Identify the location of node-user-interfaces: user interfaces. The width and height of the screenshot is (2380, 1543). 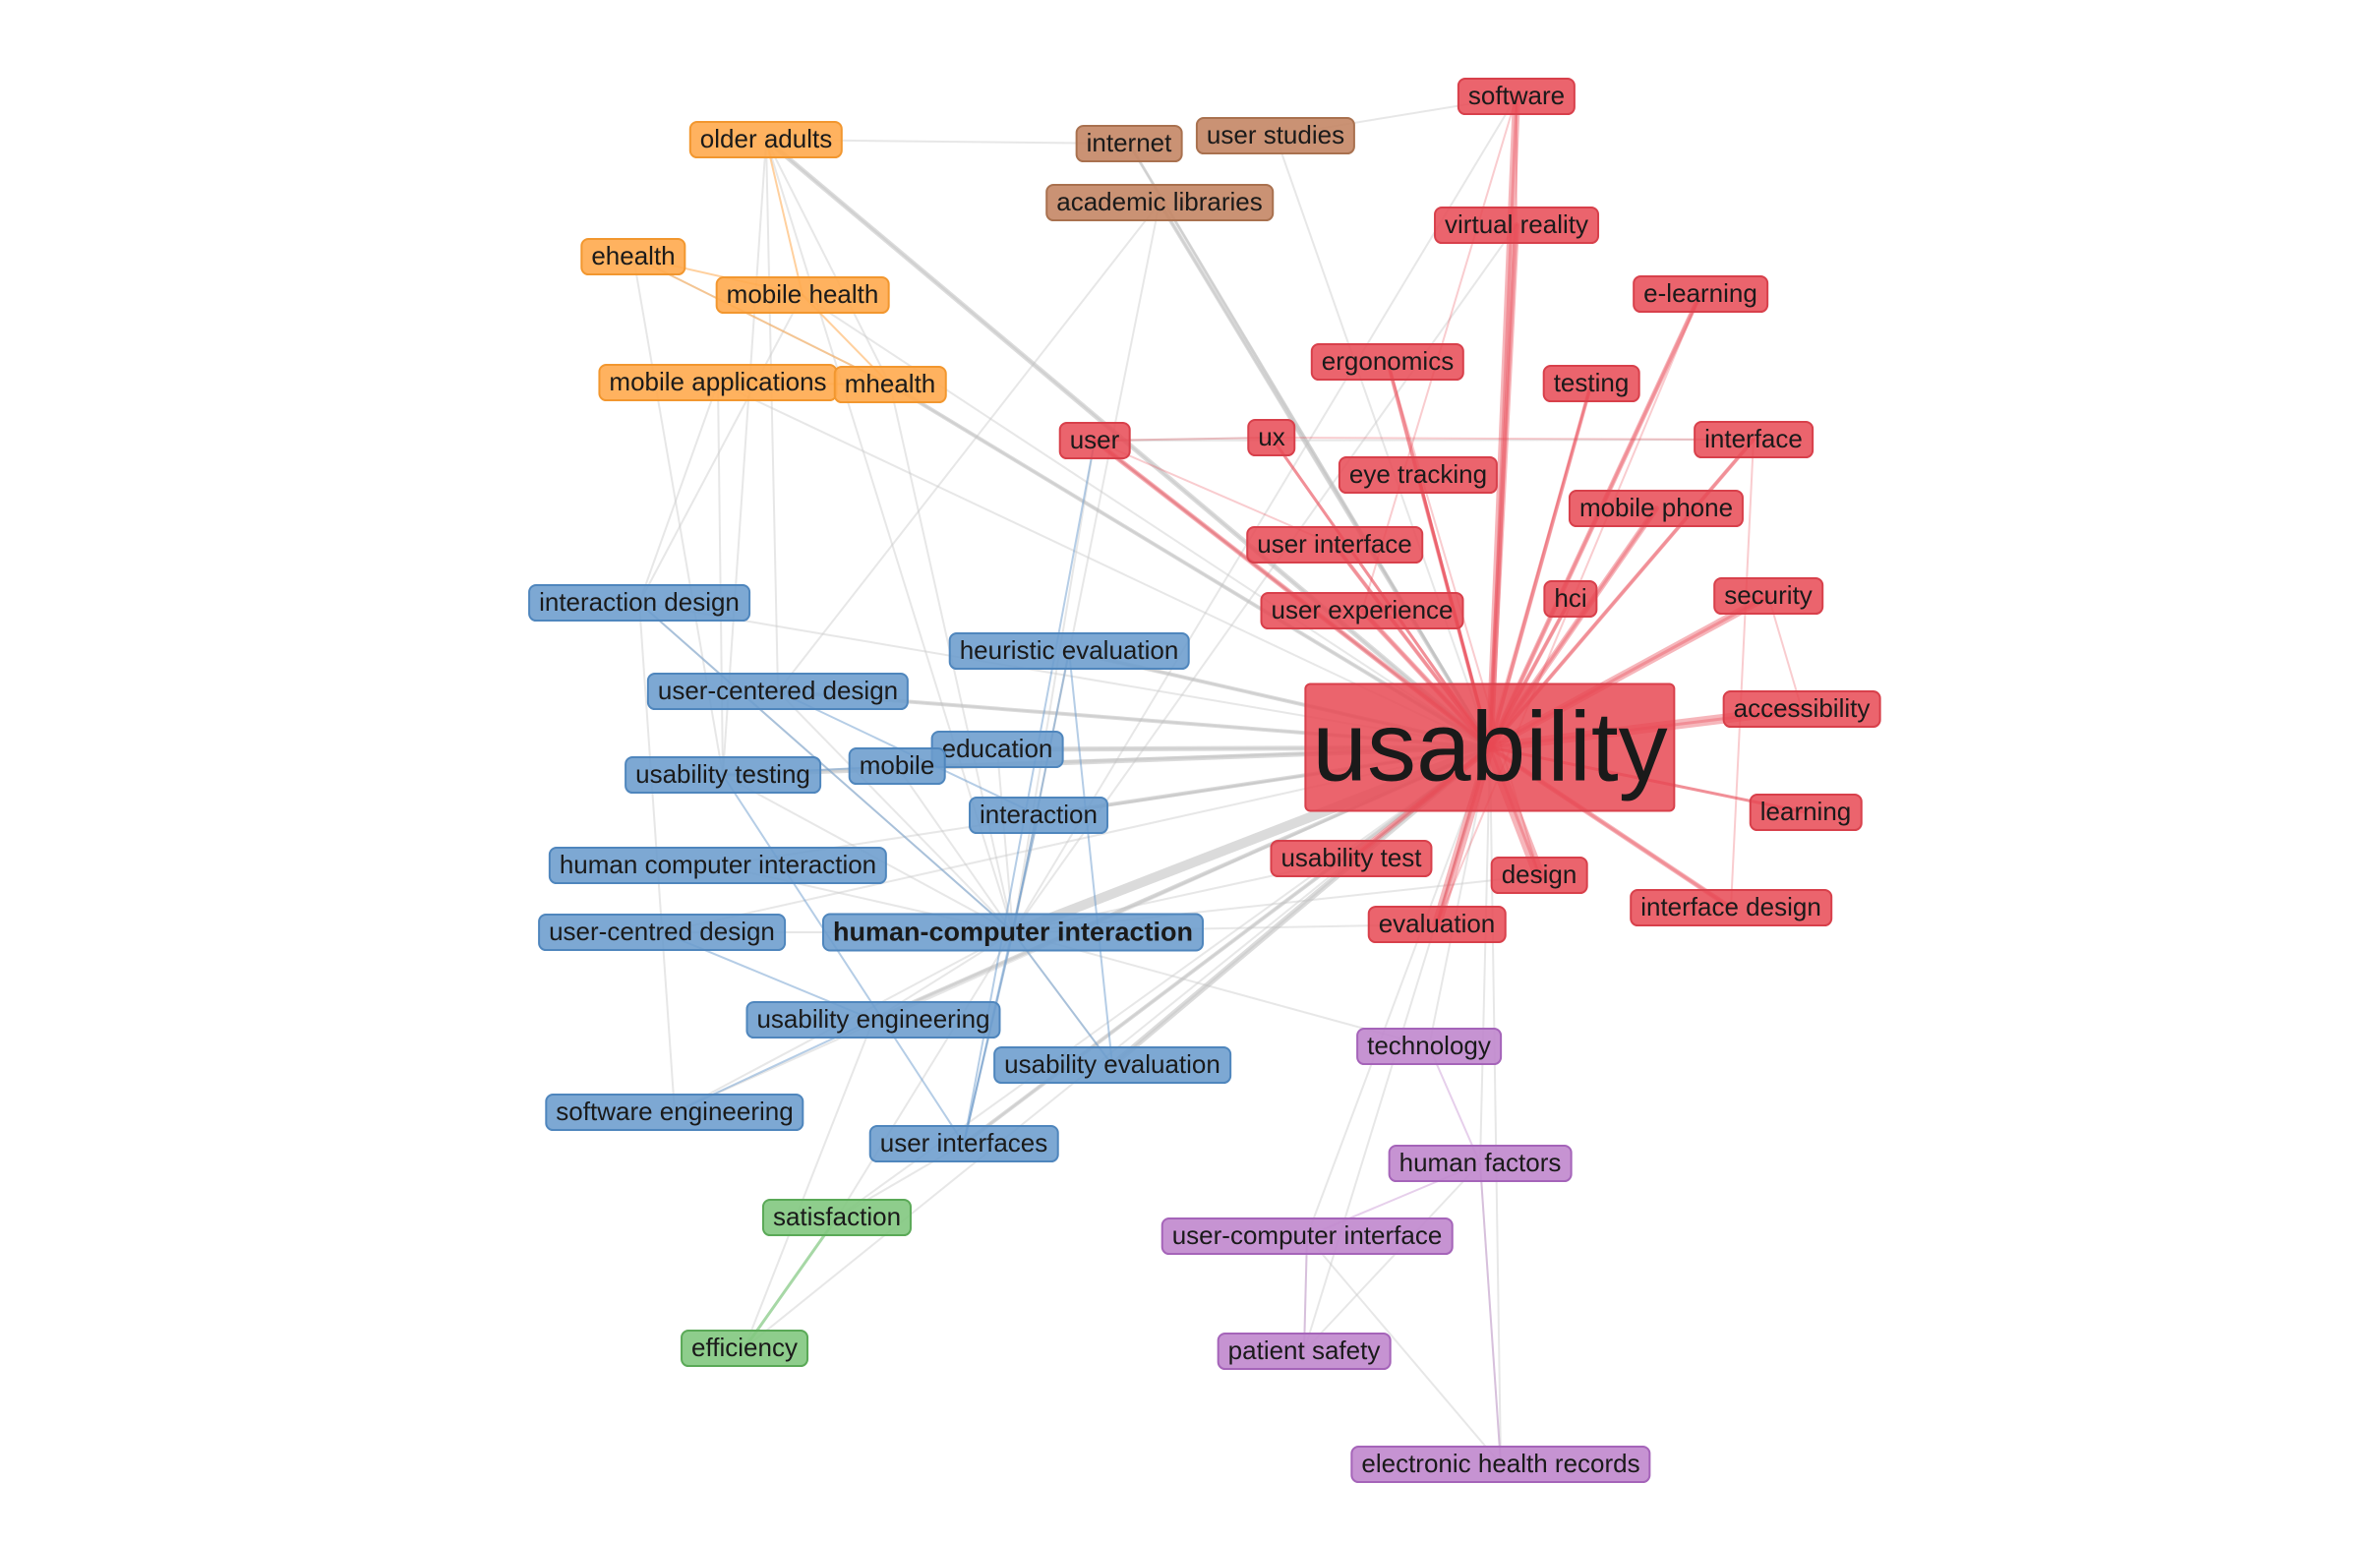
(963, 1143).